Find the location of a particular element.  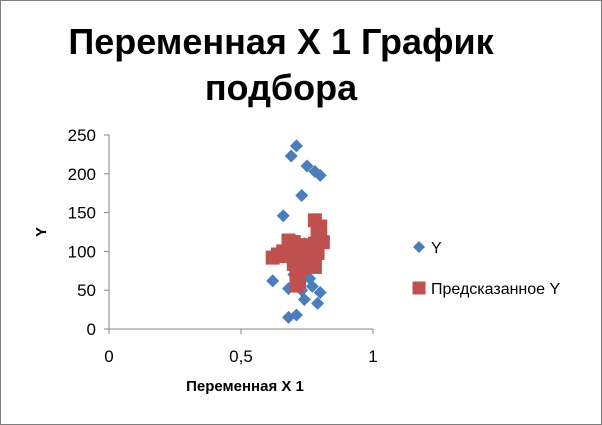

chart-title: Переменная X 1 График подбора is located at coordinates (281, 64).